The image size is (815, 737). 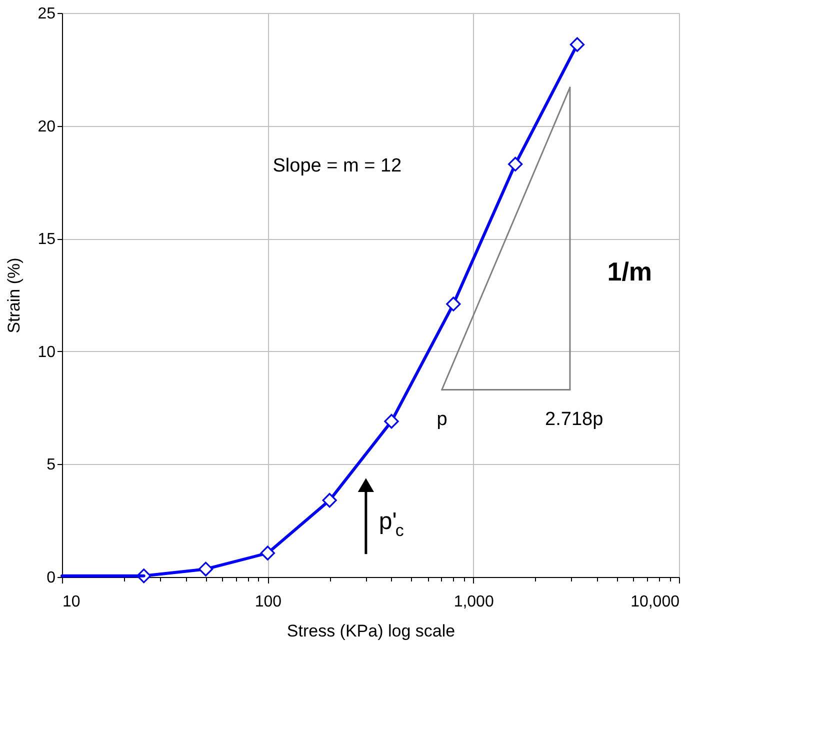 I want to click on annotation: p, so click(x=442, y=419).